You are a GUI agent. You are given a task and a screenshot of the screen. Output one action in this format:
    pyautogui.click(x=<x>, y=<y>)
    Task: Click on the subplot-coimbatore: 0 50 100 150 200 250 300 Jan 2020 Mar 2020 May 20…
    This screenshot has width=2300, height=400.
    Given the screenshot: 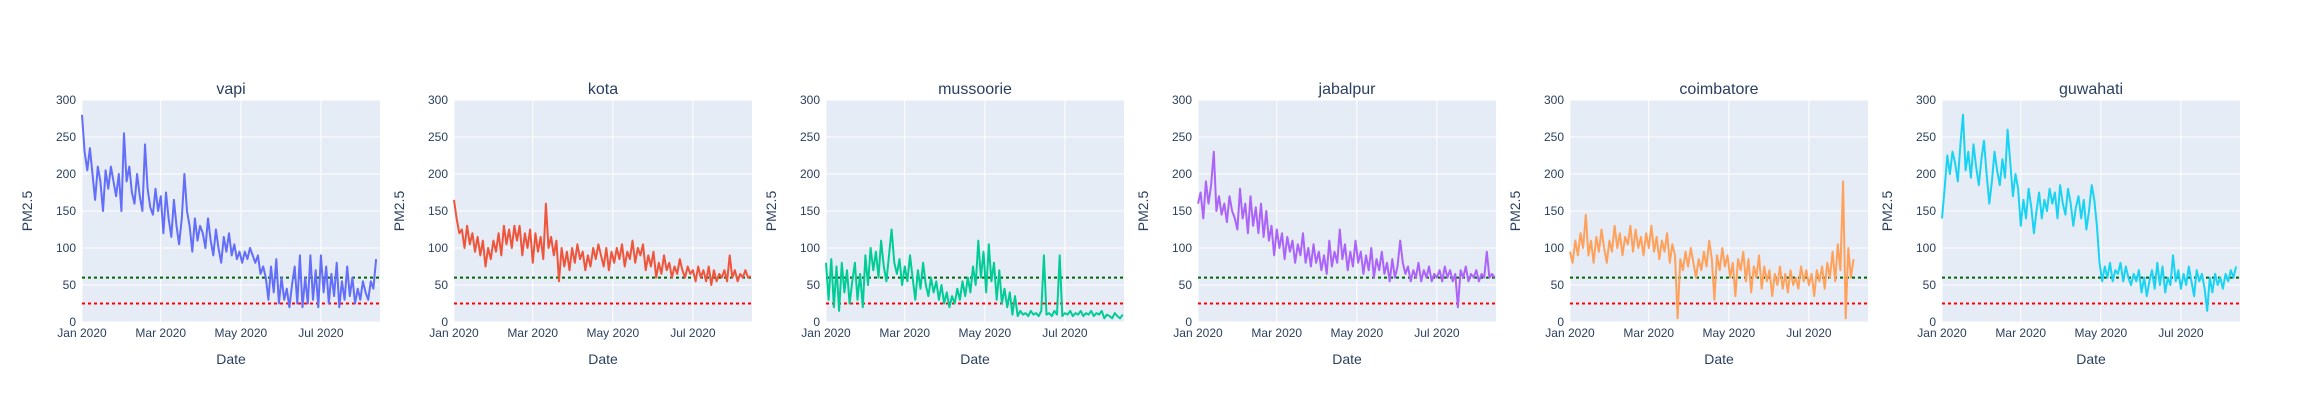 What is the action you would take?
    pyautogui.click(x=1687, y=224)
    